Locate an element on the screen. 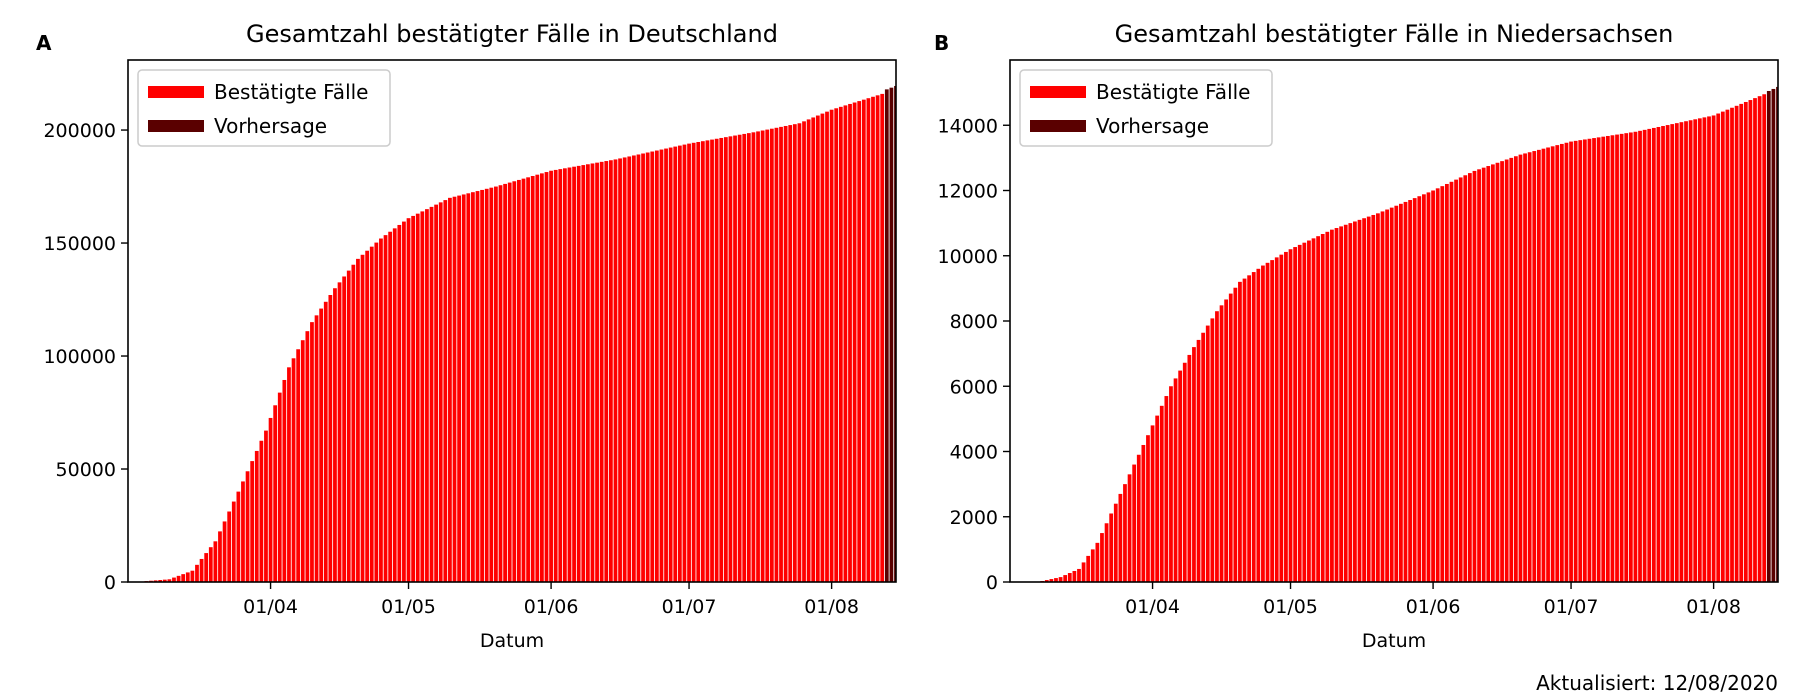 This screenshot has height=700, width=1800. panel-b-x-axis-label: Datum is located at coordinates (1394, 641).